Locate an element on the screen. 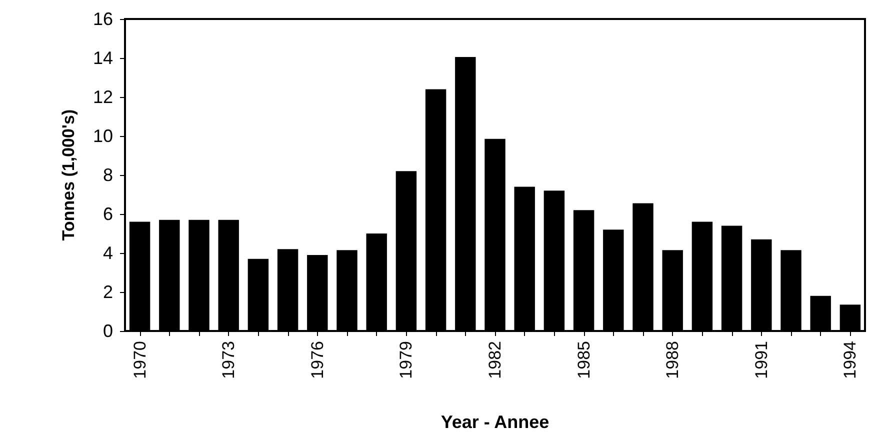 The height and width of the screenshot is (442, 869). y-tick-label: 10 is located at coordinates (102, 136).